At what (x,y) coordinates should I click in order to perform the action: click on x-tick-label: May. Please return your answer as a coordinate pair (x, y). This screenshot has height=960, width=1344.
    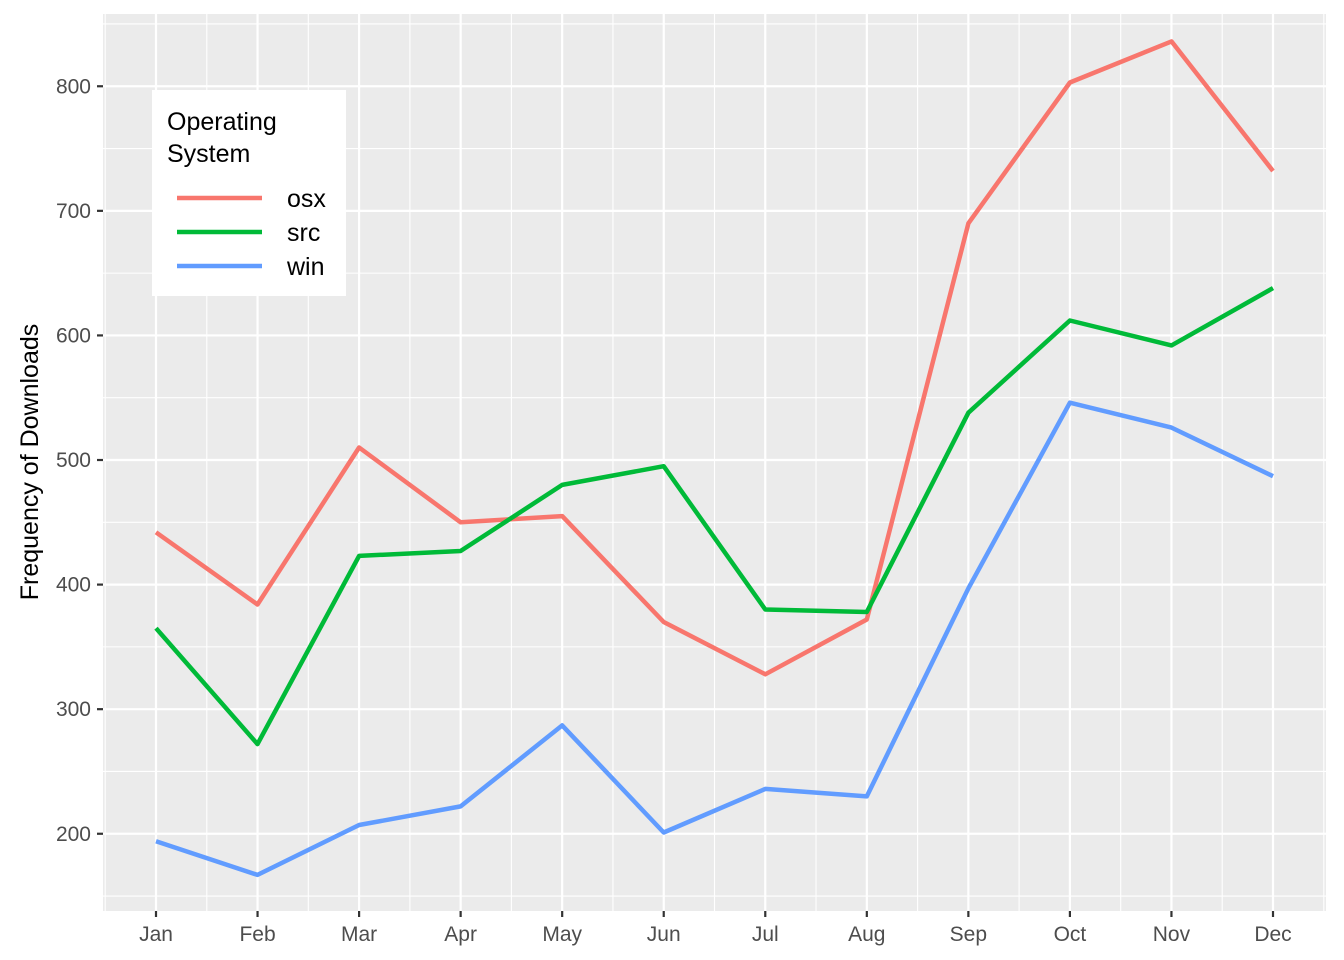
    Looking at the image, I should click on (562, 934).